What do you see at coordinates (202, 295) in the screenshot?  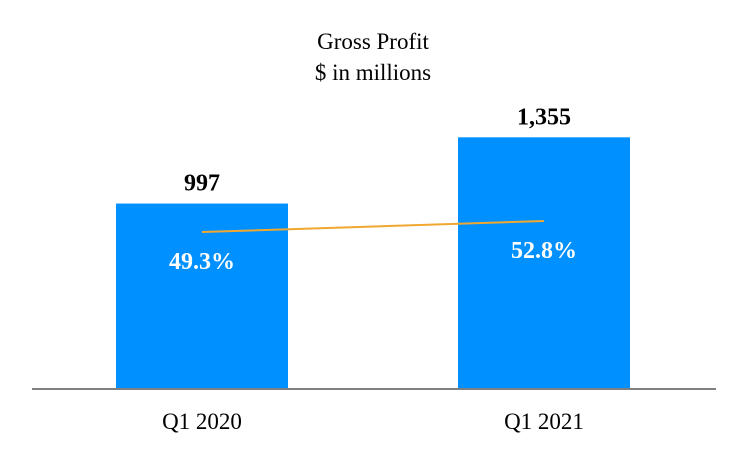 I see `bar-q1-2020` at bounding box center [202, 295].